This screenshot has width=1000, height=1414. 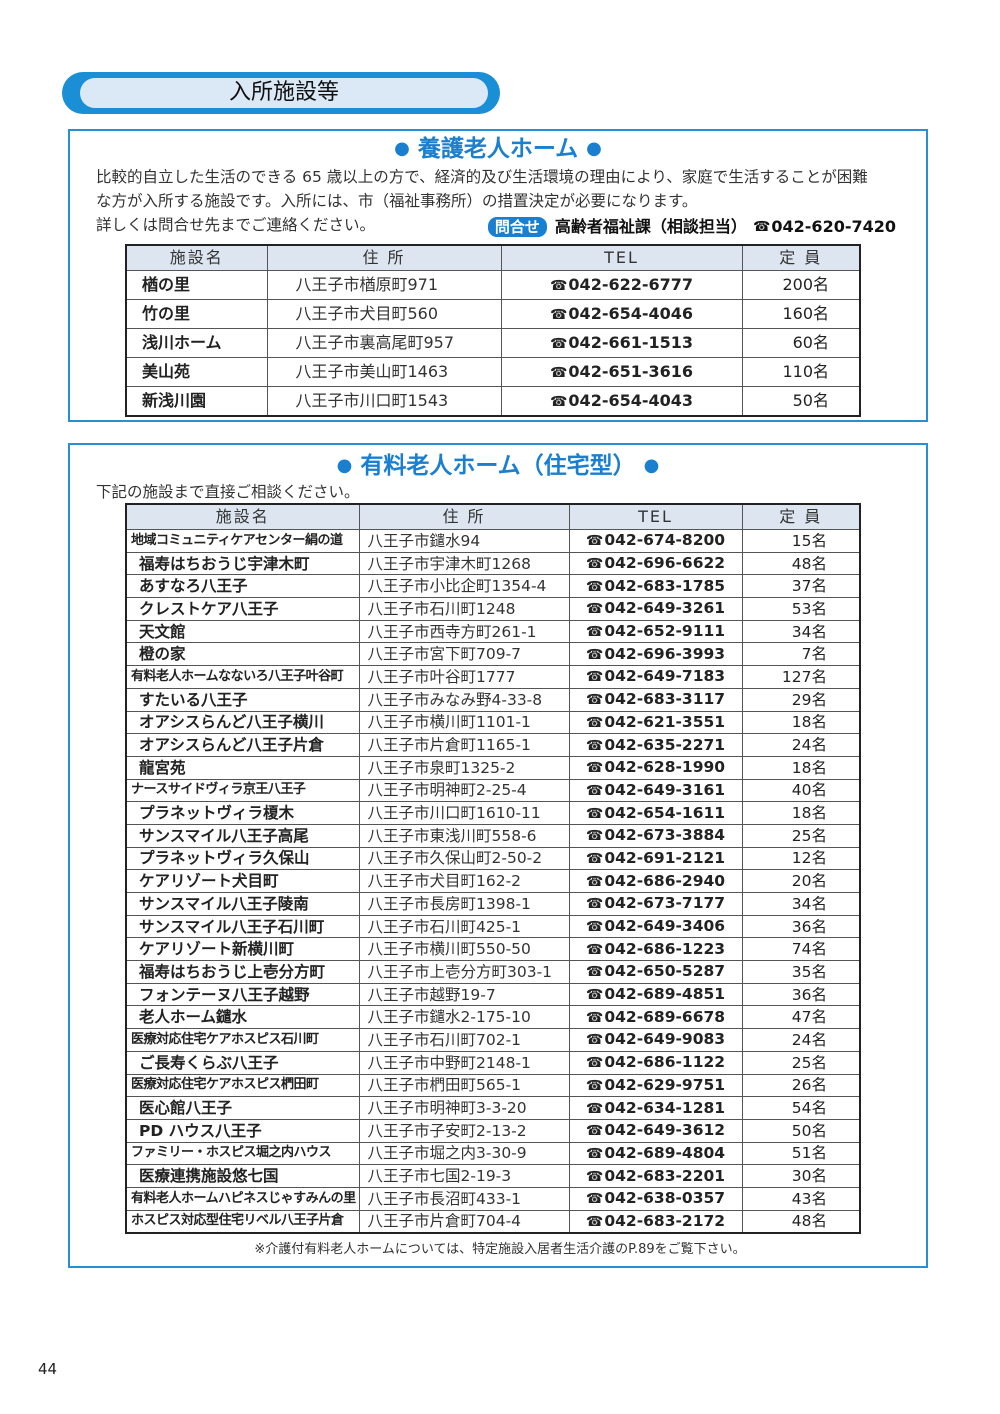 I want to click on phone-text: 042-651-3616, so click(x=631, y=371).